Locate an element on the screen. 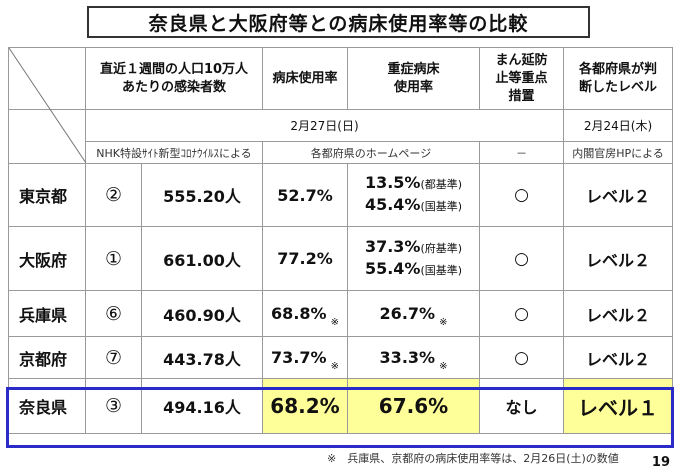 This screenshot has width=680, height=471. level-value: レベル１ is located at coordinates (618, 406).